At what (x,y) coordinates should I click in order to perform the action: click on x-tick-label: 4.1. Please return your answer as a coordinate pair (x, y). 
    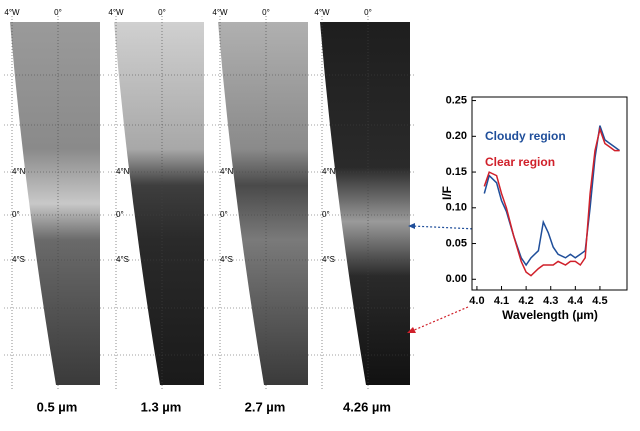
    Looking at the image, I should click on (501, 301).